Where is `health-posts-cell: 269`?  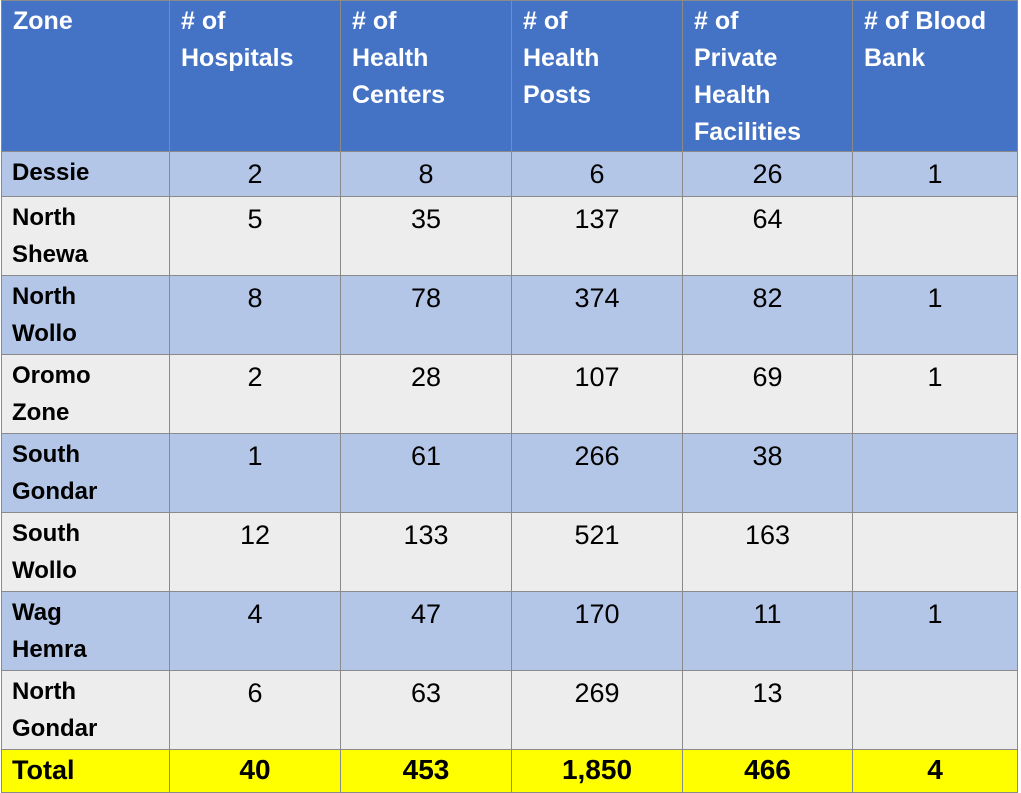 health-posts-cell: 269 is located at coordinates (597, 710).